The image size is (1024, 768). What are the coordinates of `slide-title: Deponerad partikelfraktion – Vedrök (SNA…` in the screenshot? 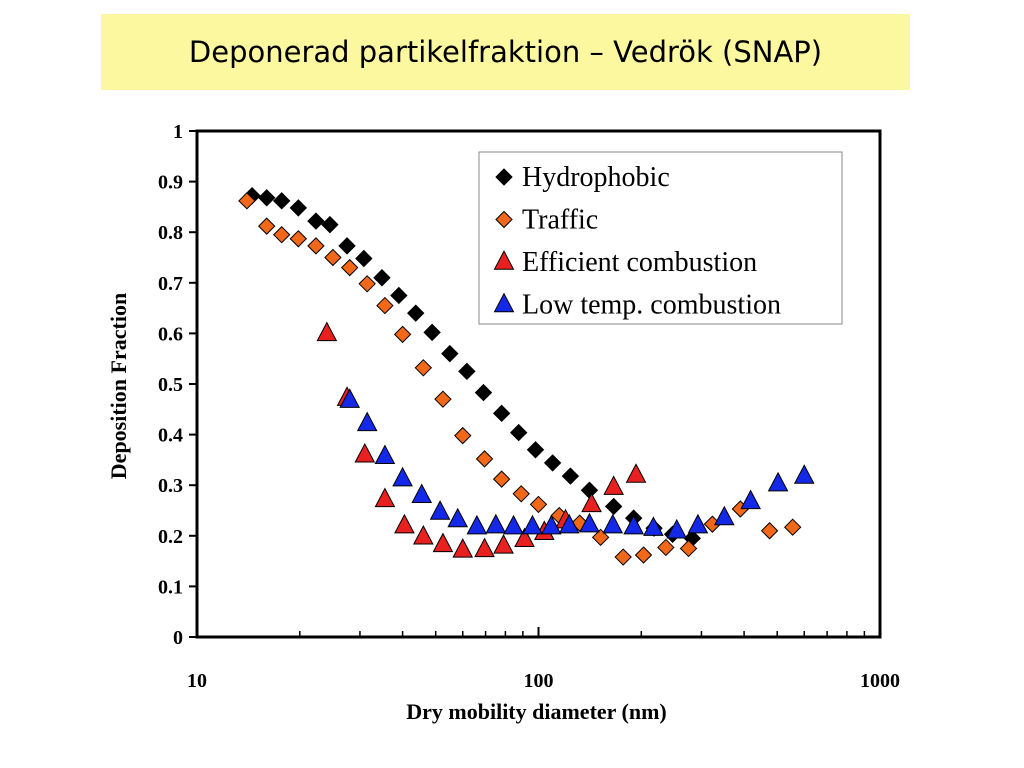 It's located at (505, 52).